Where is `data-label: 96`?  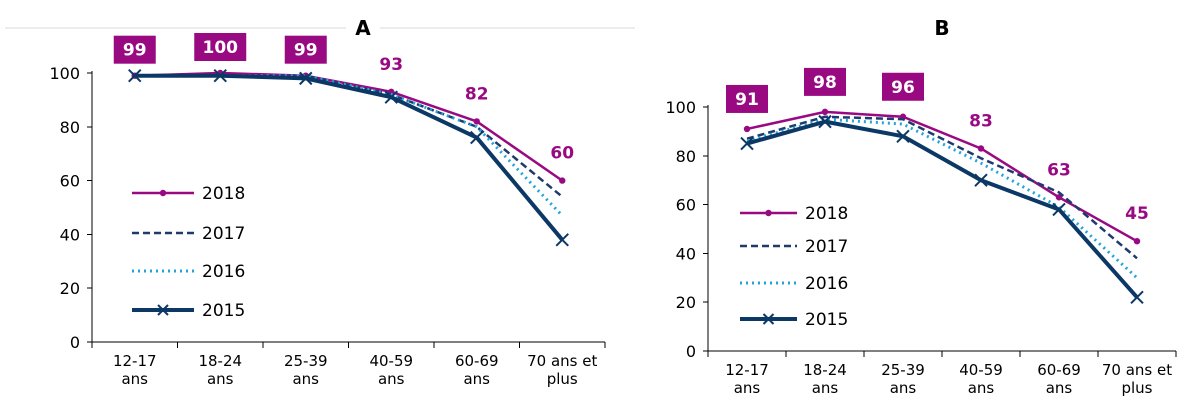 data-label: 96 is located at coordinates (903, 88).